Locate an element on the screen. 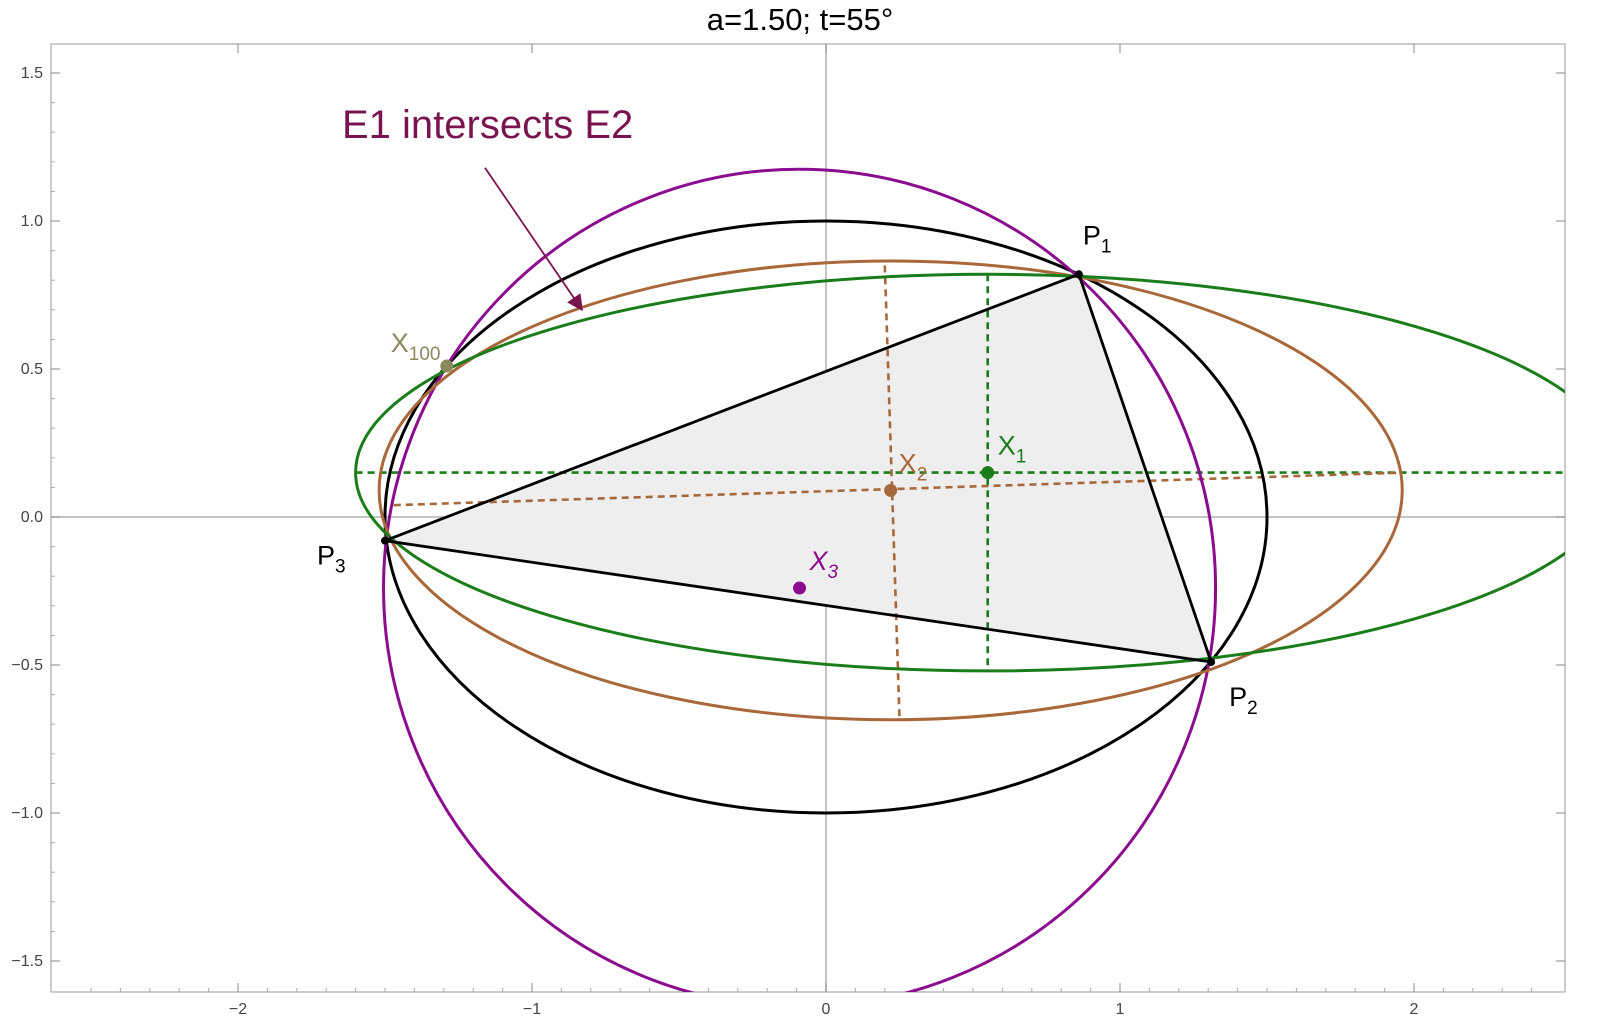  label-x1: X1 is located at coordinates (1012, 449).